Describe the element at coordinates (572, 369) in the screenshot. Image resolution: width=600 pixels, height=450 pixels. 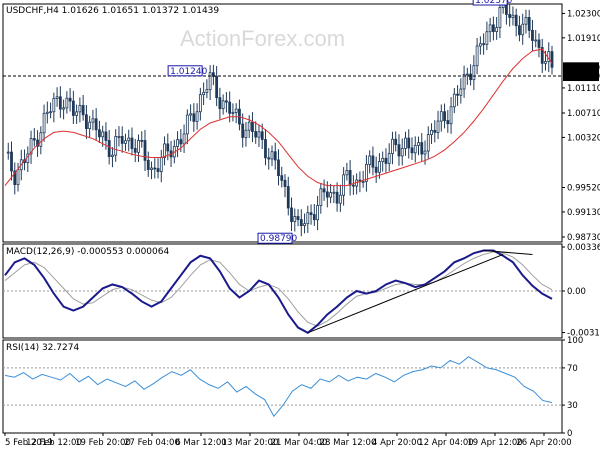
I see `rsi-y-tick-label: 70` at that location.